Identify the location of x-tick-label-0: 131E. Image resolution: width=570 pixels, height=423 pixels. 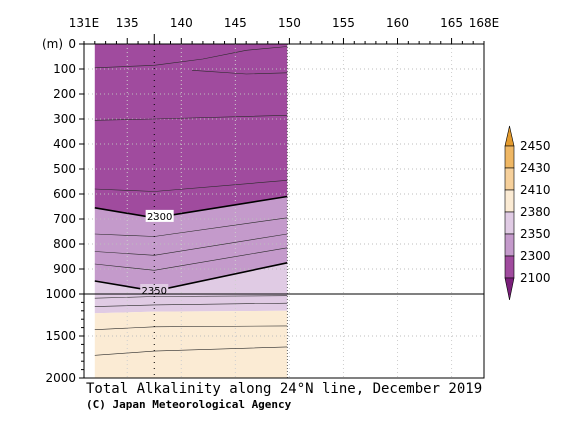
(84, 23).